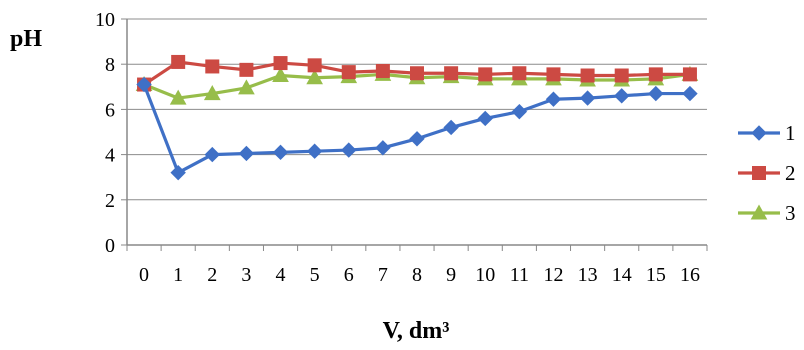 The image size is (804, 350). I want to click on x-tick-label: 2, so click(212, 275).